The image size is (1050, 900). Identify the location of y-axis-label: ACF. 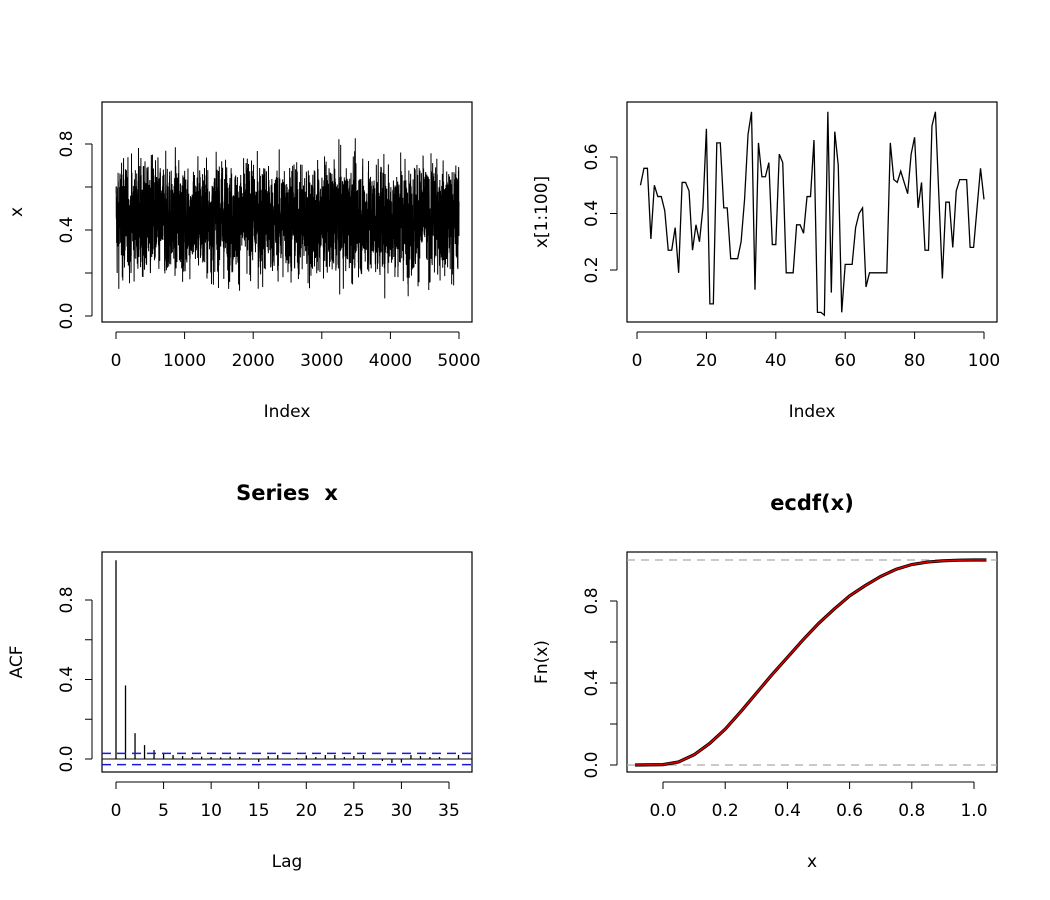
(17, 662).